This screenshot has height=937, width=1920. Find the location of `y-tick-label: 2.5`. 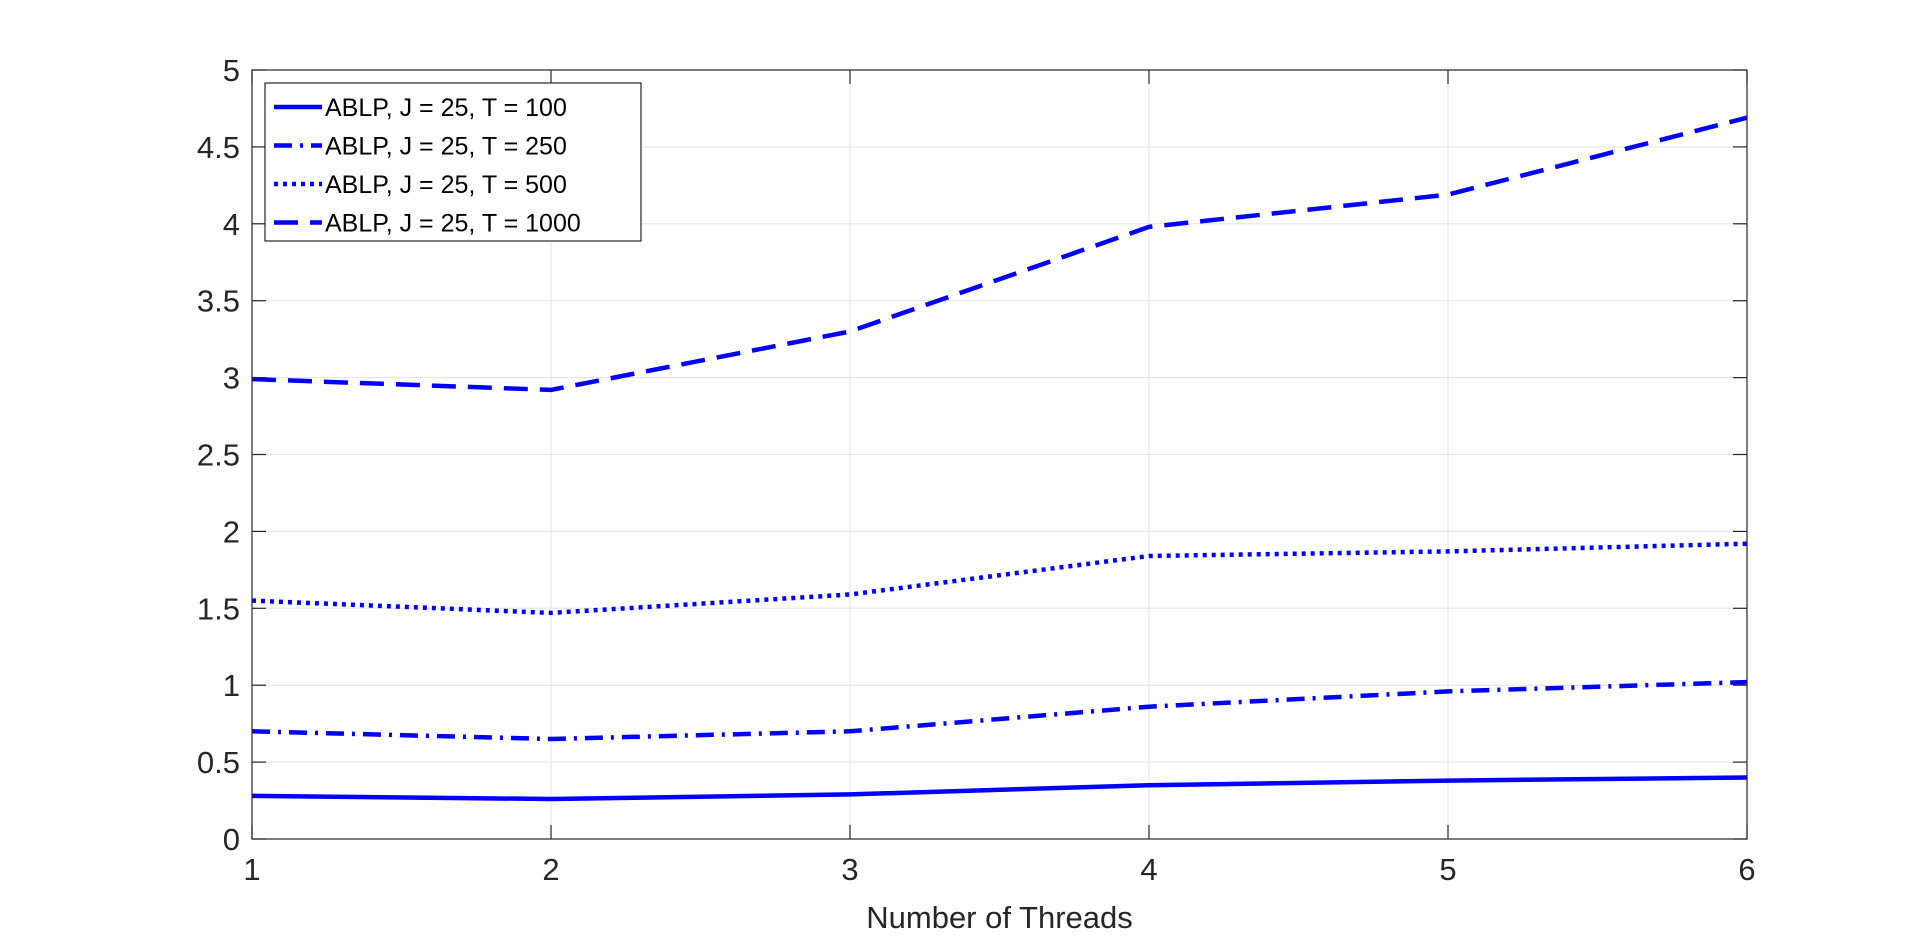

y-tick-label: 2.5 is located at coordinates (218, 455).